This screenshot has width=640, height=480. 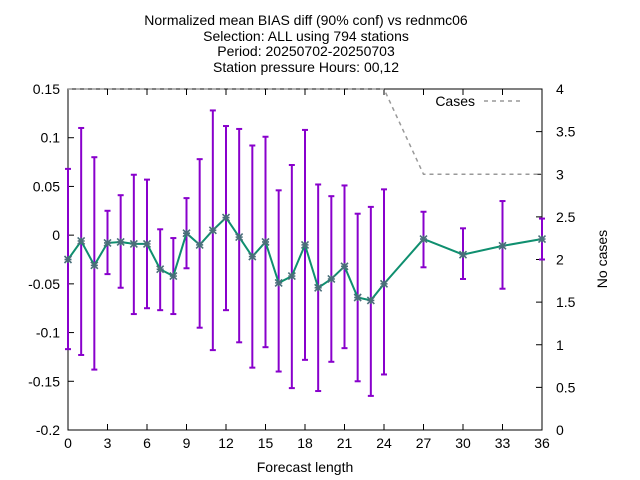 What do you see at coordinates (424, 443) in the screenshot?
I see `x-tick-label: 27` at bounding box center [424, 443].